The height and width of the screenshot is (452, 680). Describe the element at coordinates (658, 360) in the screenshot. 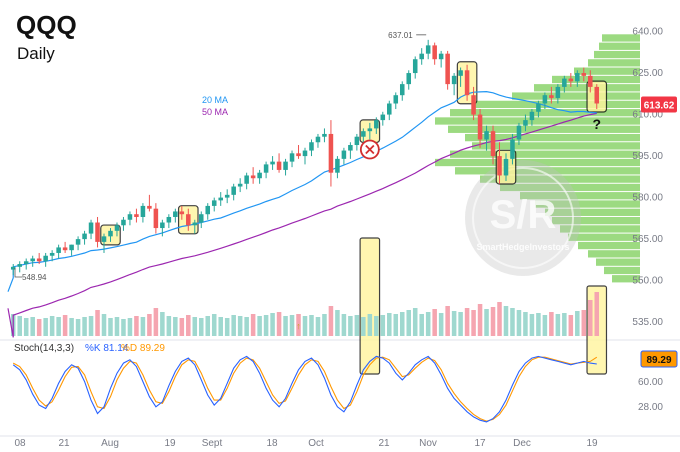

I see `stoch-value-label: 89.29` at that location.